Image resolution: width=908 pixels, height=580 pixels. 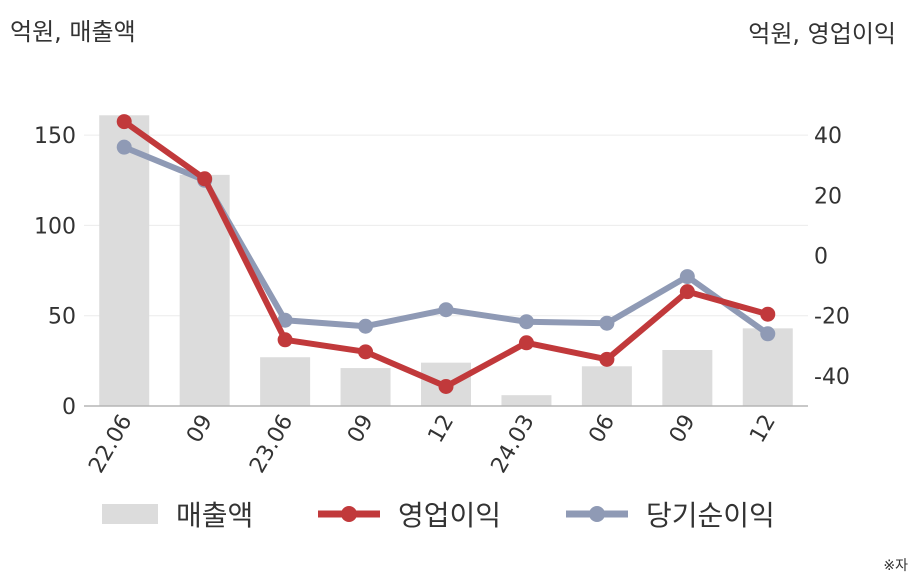 I want to click on x-tick-label: 22.06, so click(x=110, y=444).